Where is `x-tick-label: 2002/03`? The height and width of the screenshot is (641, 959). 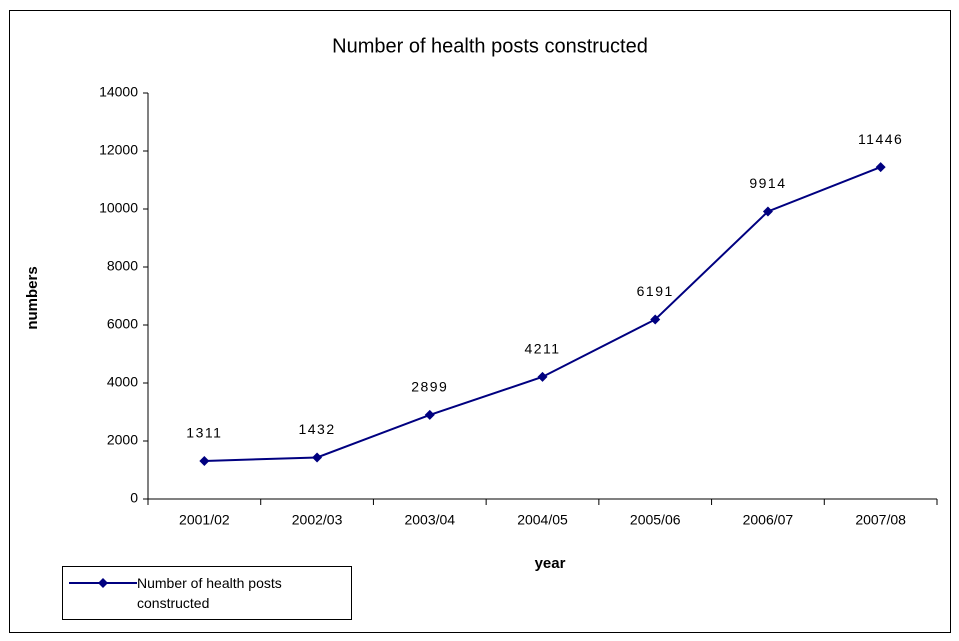
x-tick-label: 2002/03 is located at coordinates (317, 520).